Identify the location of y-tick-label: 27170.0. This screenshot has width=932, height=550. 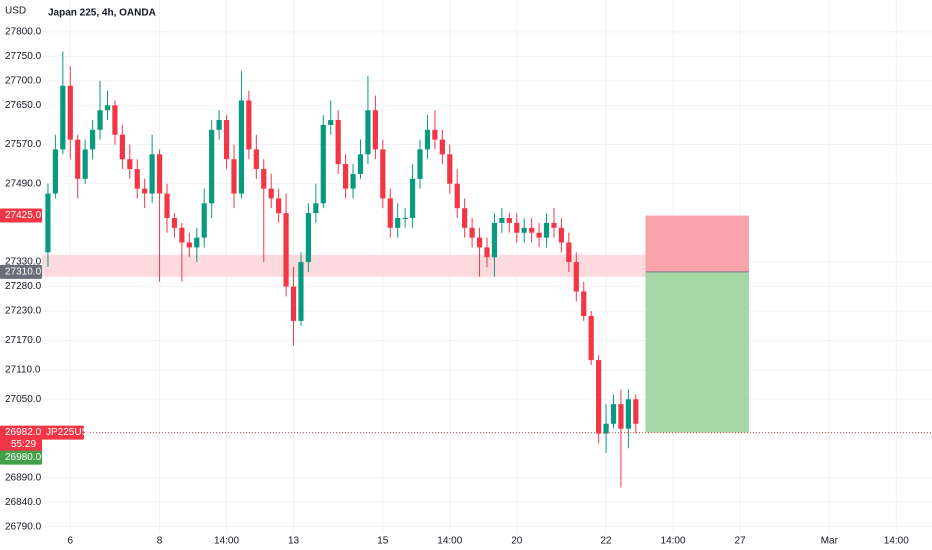
(23, 340).